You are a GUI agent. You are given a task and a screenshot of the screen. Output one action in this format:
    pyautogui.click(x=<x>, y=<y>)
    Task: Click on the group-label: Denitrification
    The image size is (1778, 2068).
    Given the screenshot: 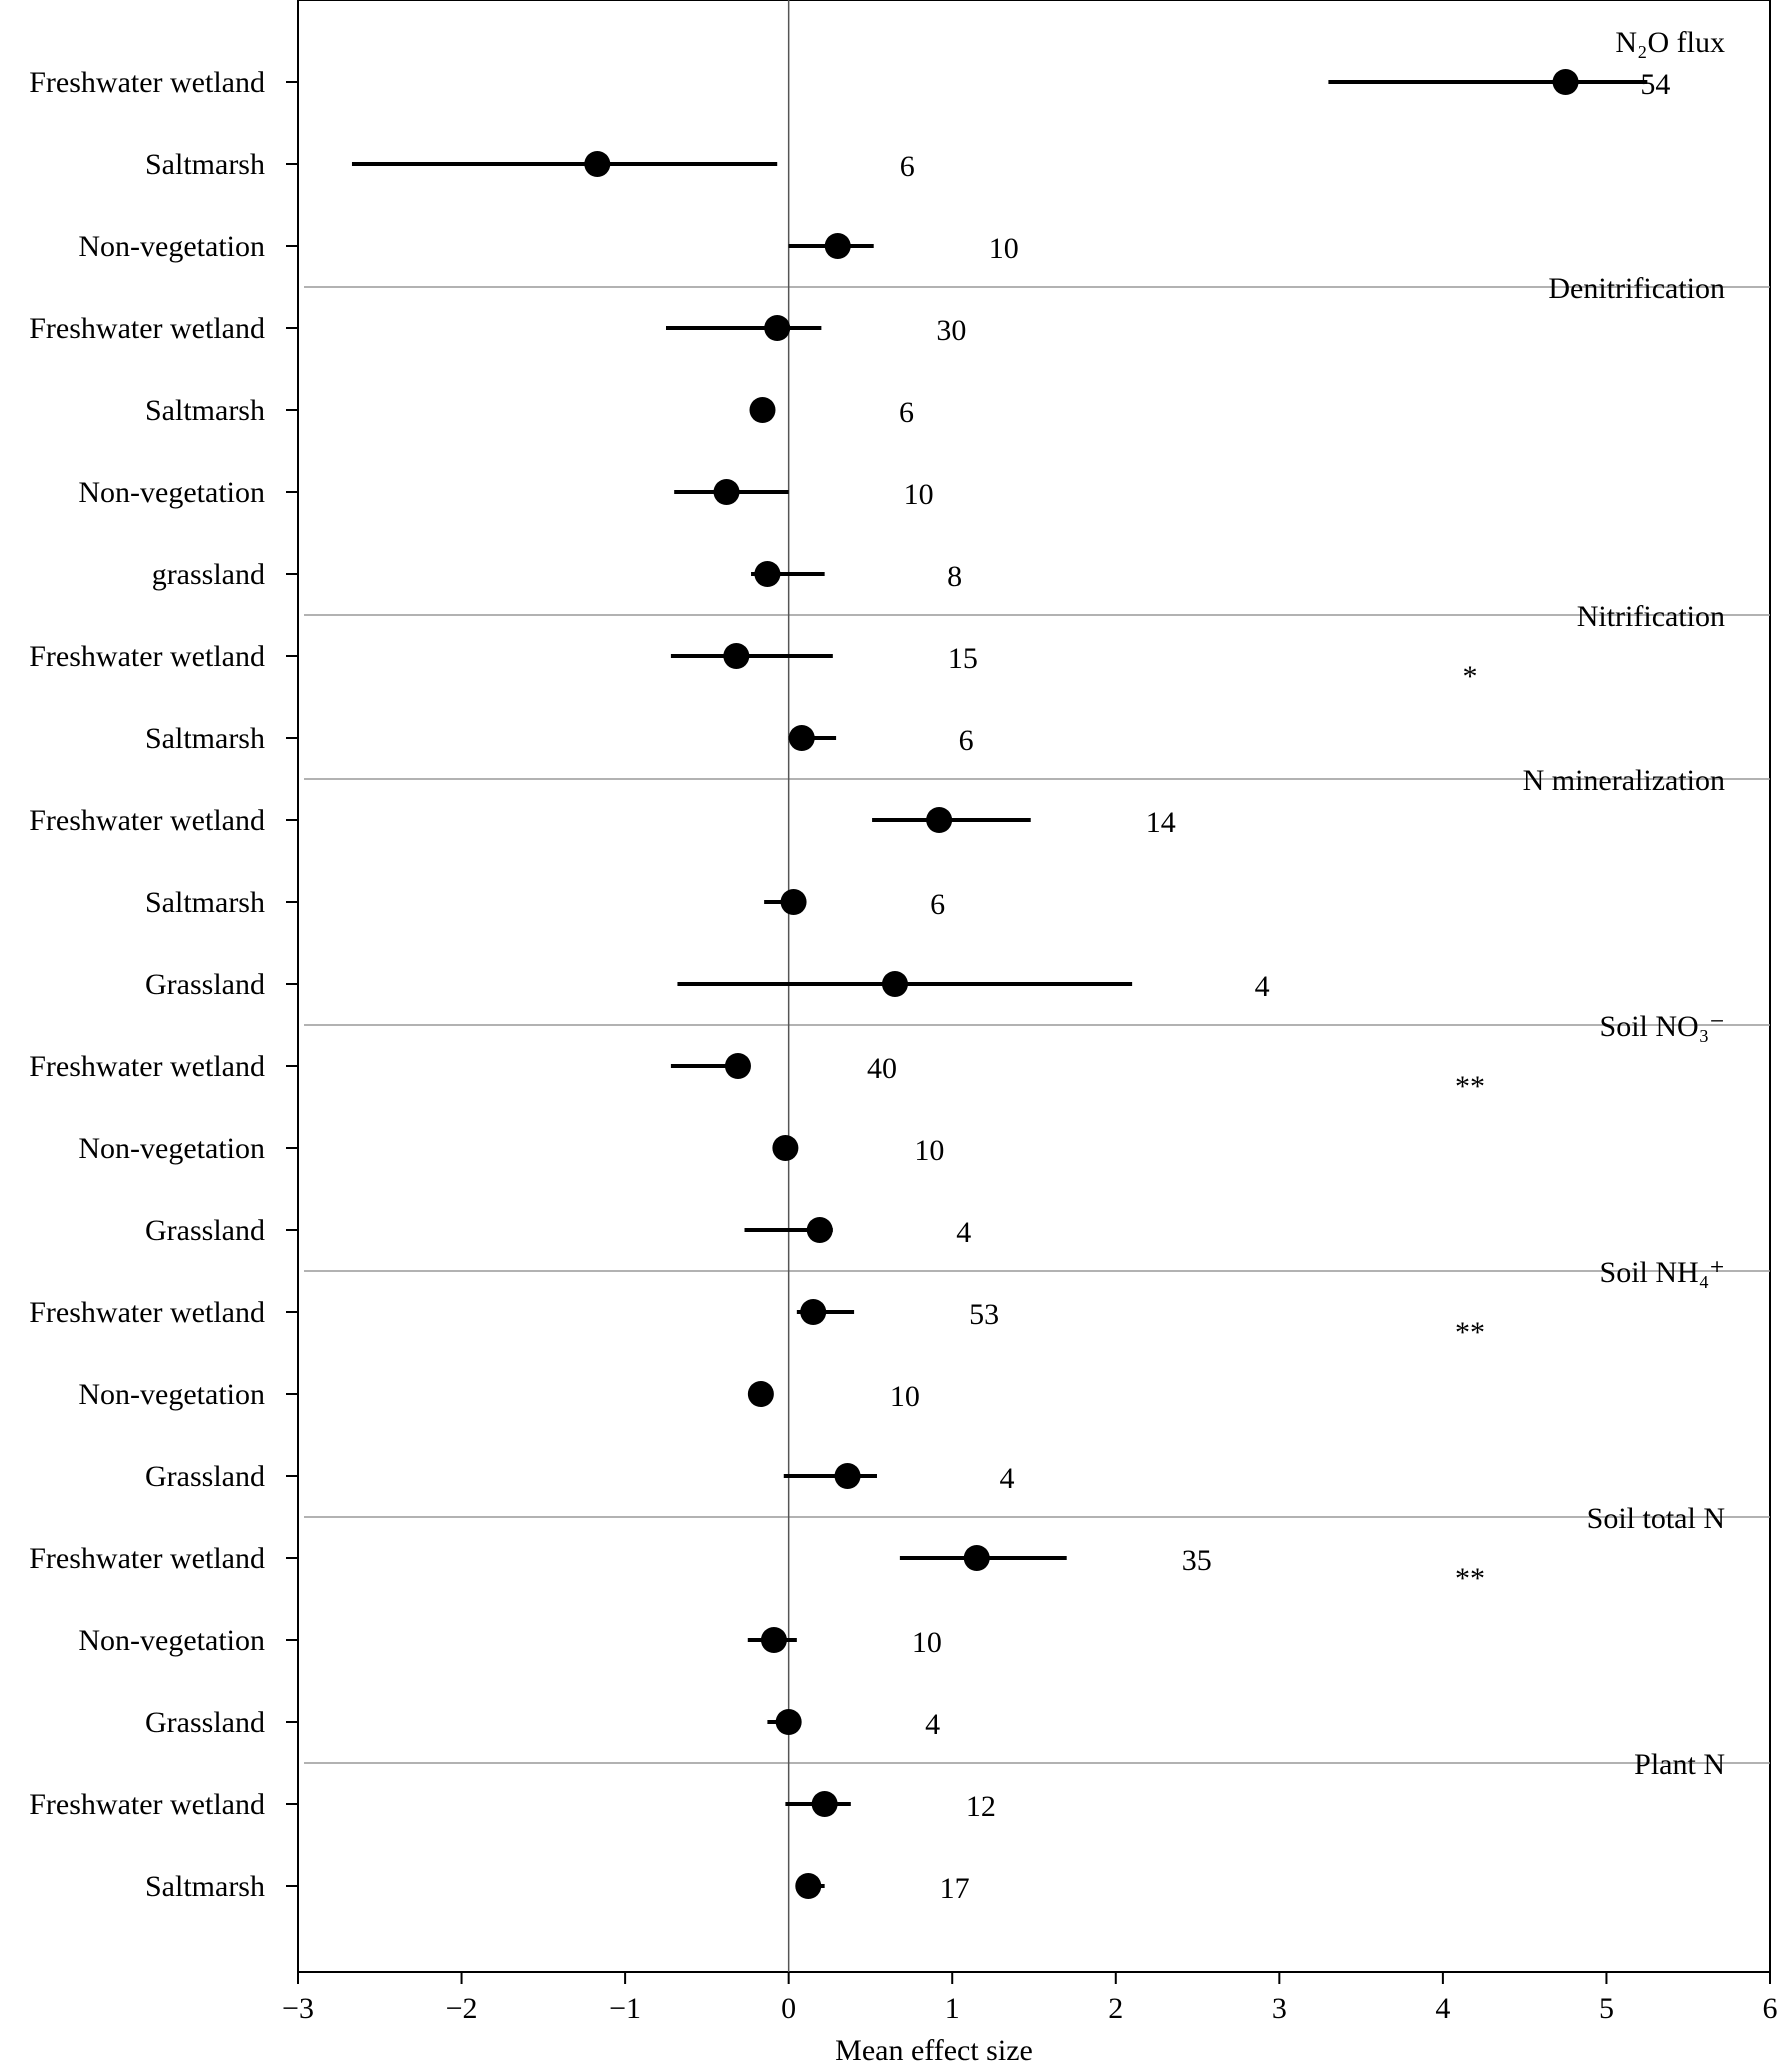 What is the action you would take?
    pyautogui.click(x=1636, y=288)
    